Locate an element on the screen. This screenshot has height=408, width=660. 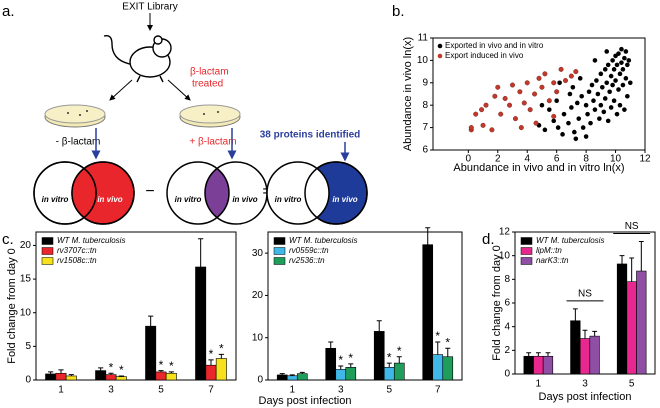
y-tick-label: 20 is located at coordinates (26, 245).